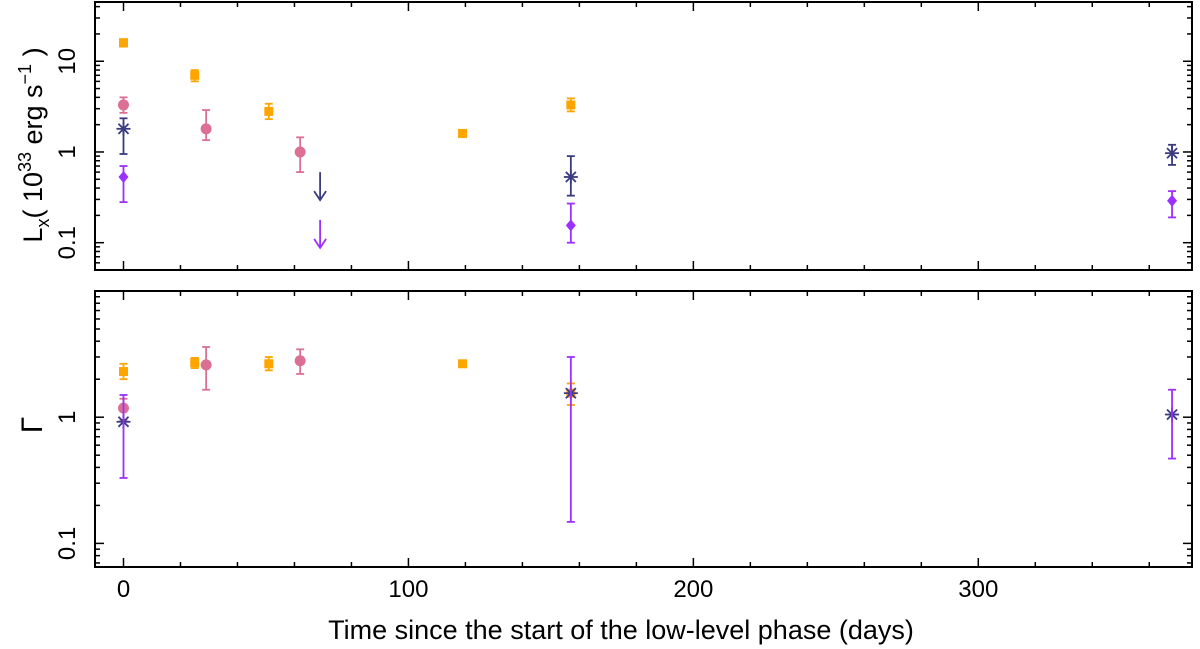  I want to click on top-ylabel-mid: erg s, so click(33, 118).